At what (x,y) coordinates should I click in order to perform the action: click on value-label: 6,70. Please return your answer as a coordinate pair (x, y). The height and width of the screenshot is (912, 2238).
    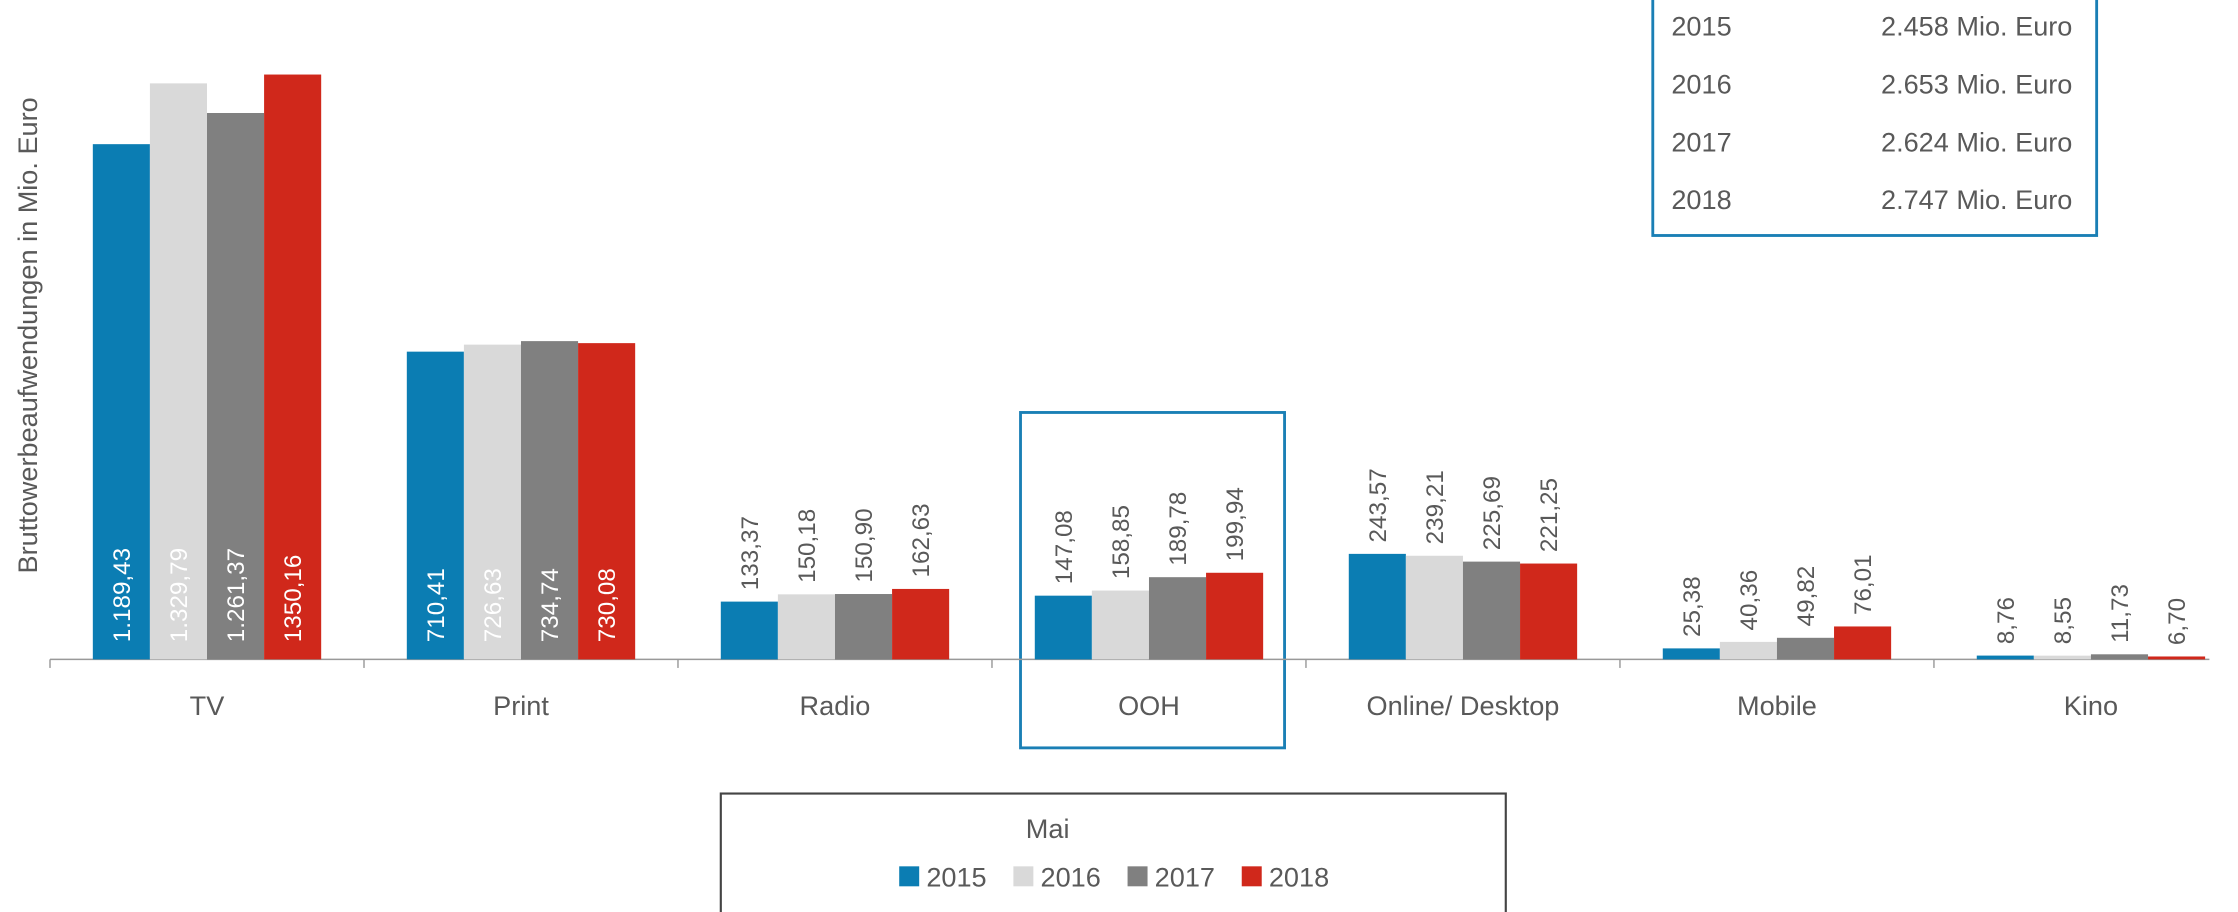
    Looking at the image, I should click on (2177, 621).